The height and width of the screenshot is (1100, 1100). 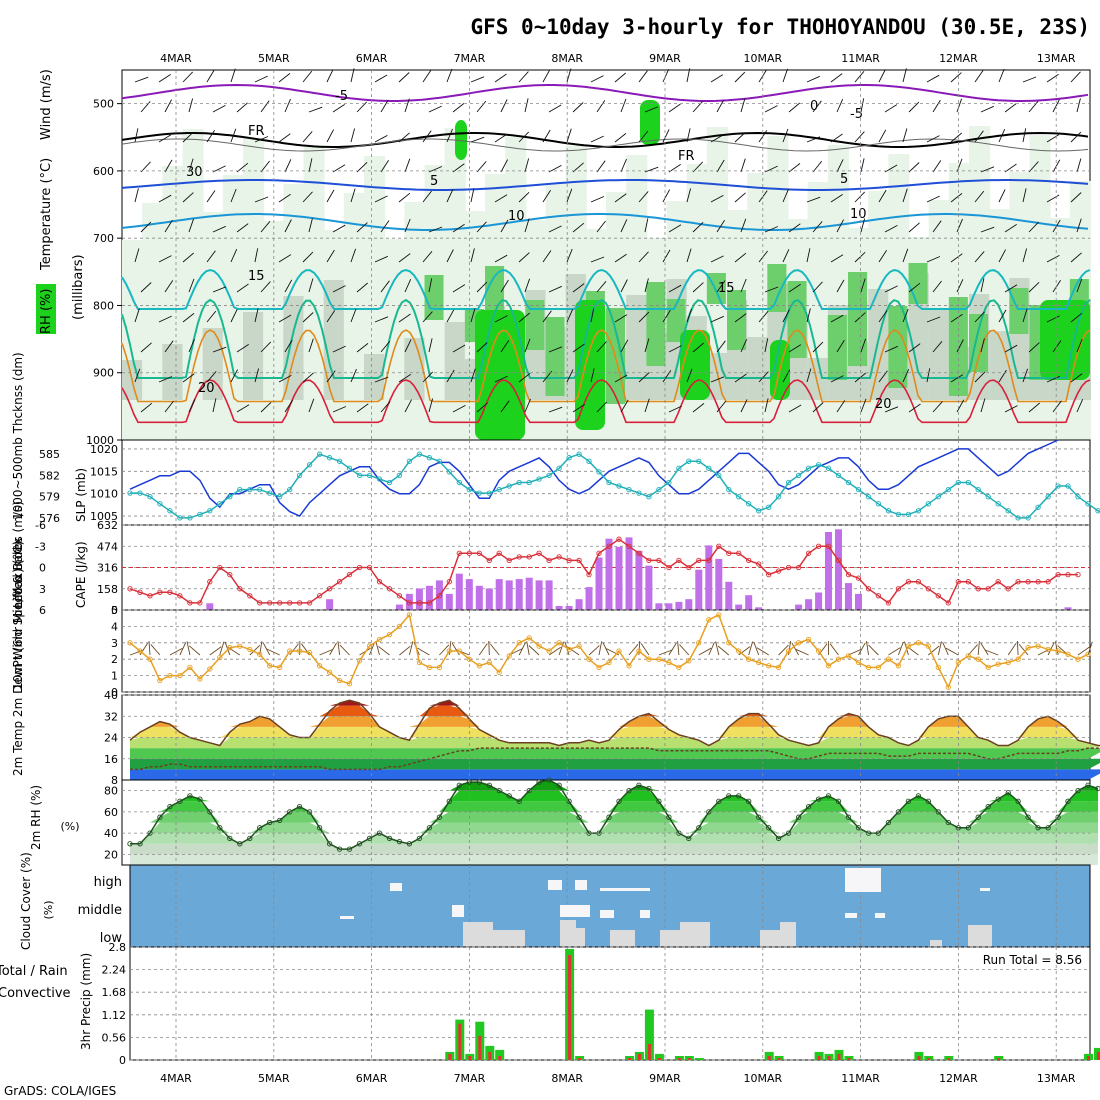 I want to click on rh-core-cell, so click(x=695, y=365).